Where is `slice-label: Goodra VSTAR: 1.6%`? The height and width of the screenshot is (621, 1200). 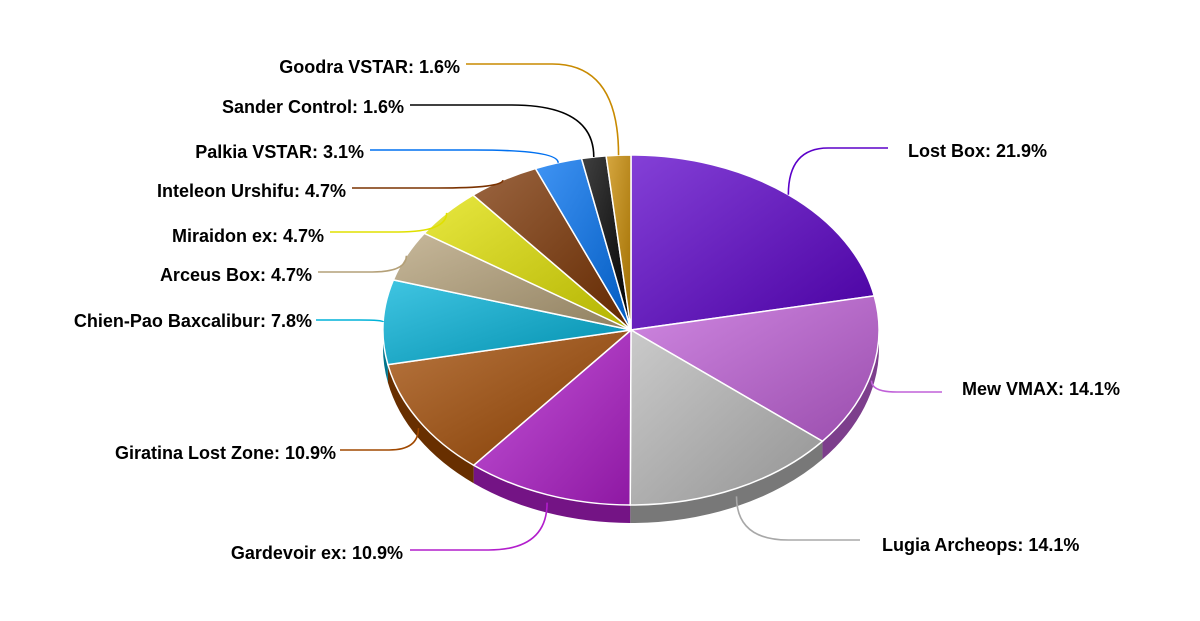 slice-label: Goodra VSTAR: 1.6% is located at coordinates (369, 67).